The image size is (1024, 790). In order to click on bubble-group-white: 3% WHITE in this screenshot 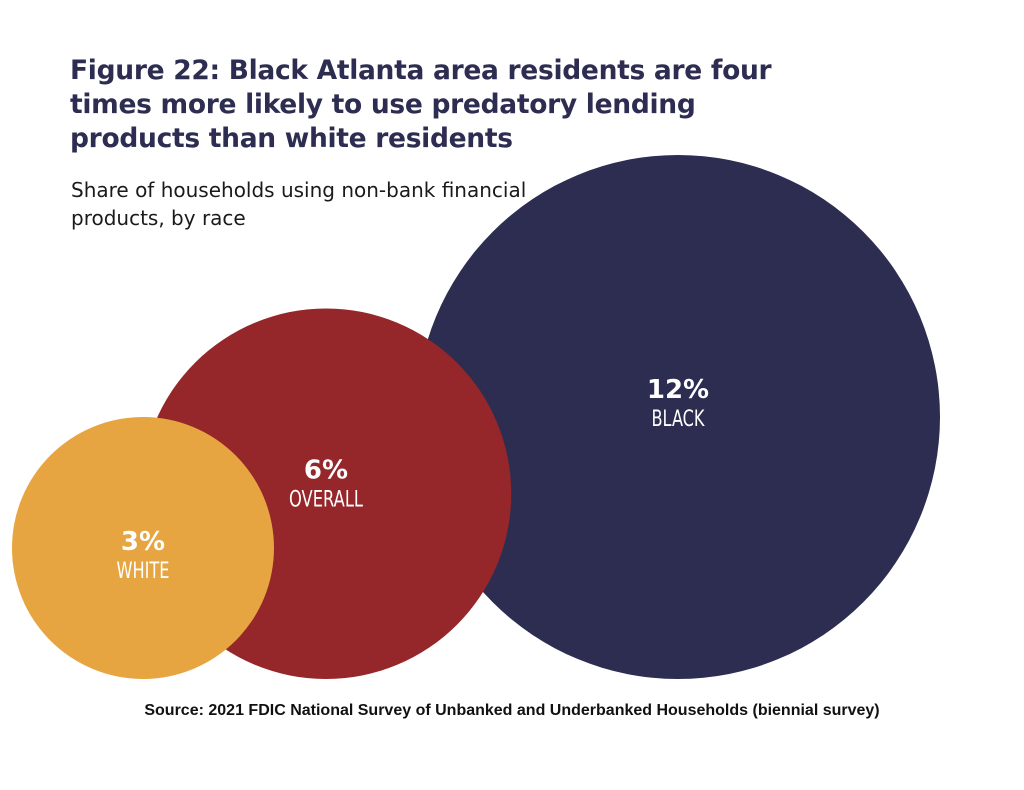, I will do `click(143, 548)`.